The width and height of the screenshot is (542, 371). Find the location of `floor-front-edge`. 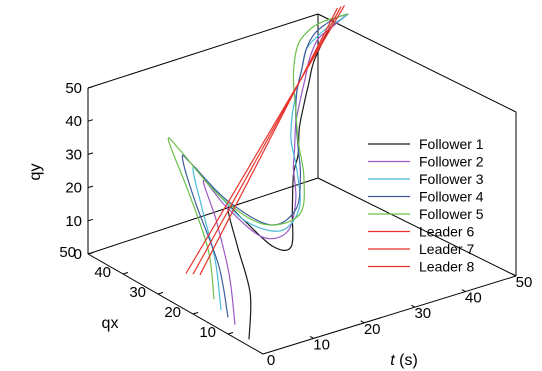

floor-front-edge is located at coordinates (175, 304).